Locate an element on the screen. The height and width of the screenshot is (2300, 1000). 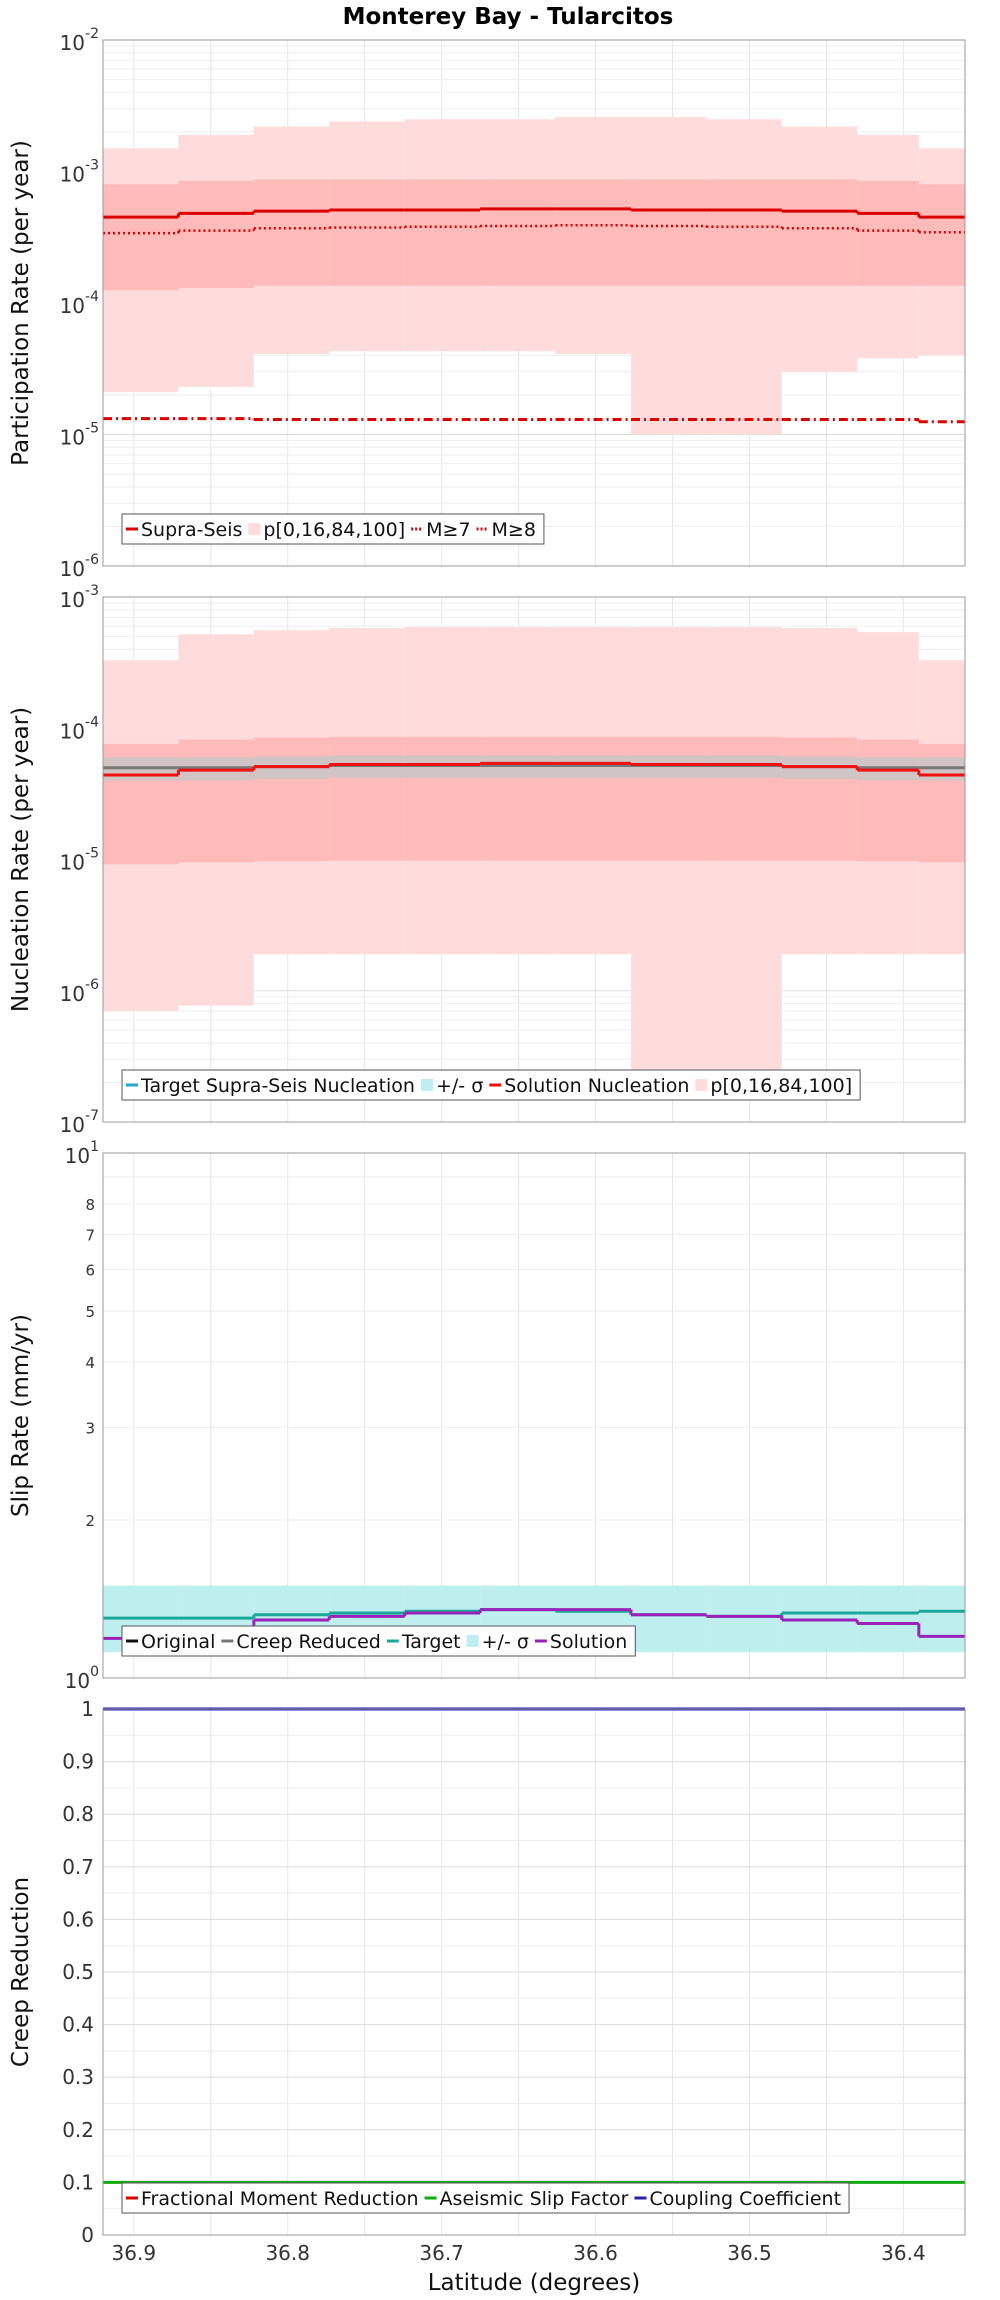
y-tick-label: 0.1 is located at coordinates (78, 2182).